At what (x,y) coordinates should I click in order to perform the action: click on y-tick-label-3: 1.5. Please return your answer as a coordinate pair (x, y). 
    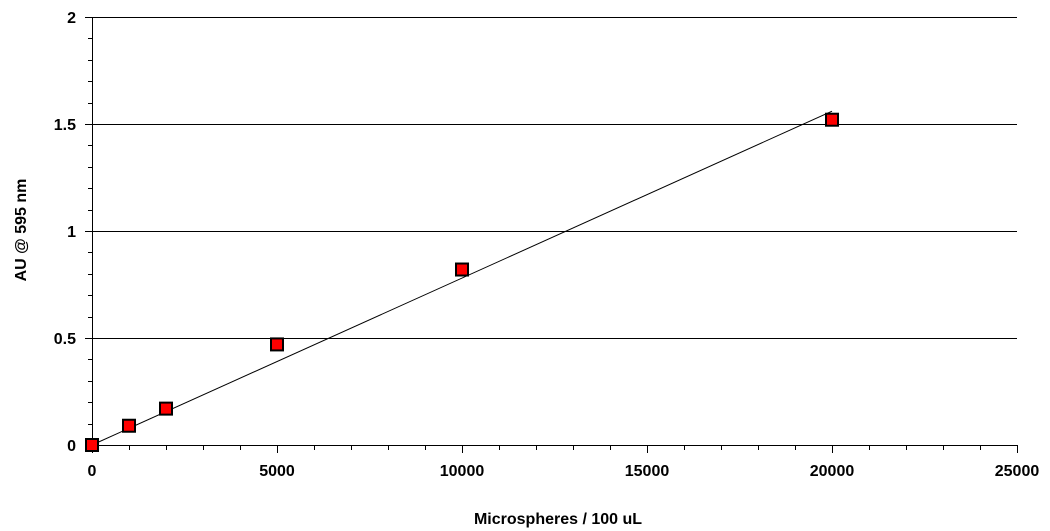
    Looking at the image, I should click on (65, 125).